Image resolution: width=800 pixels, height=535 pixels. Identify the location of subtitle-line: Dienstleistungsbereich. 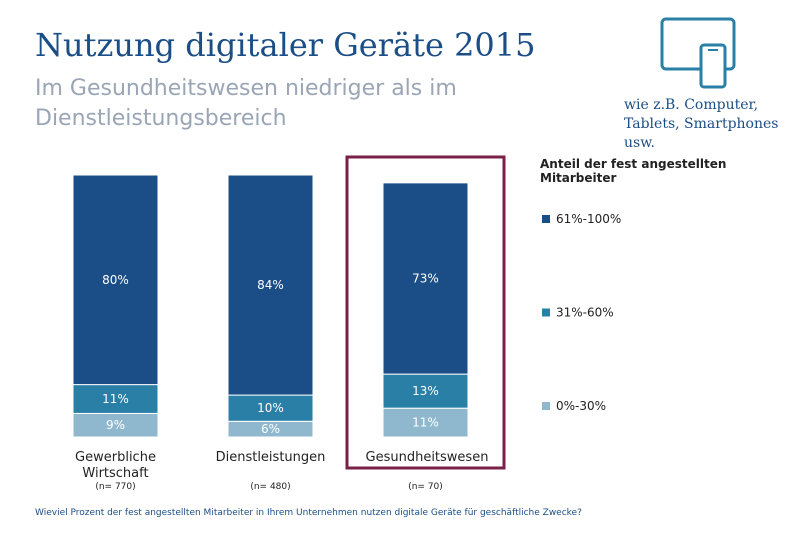
(161, 118).